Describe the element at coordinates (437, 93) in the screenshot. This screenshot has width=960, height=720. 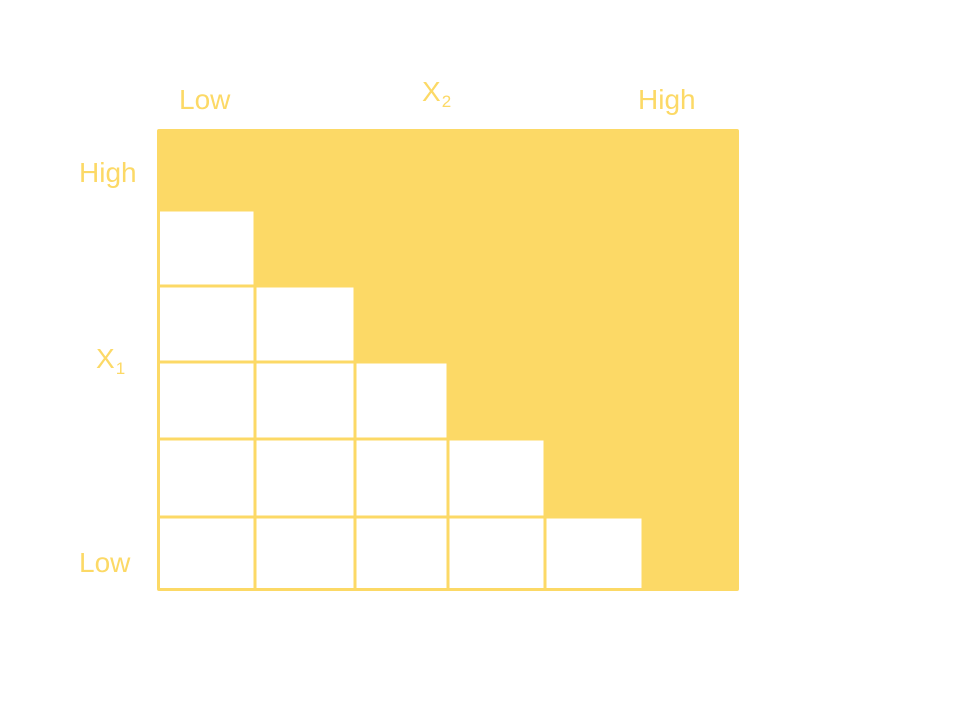
I see `x2-axis-name: X2` at that location.